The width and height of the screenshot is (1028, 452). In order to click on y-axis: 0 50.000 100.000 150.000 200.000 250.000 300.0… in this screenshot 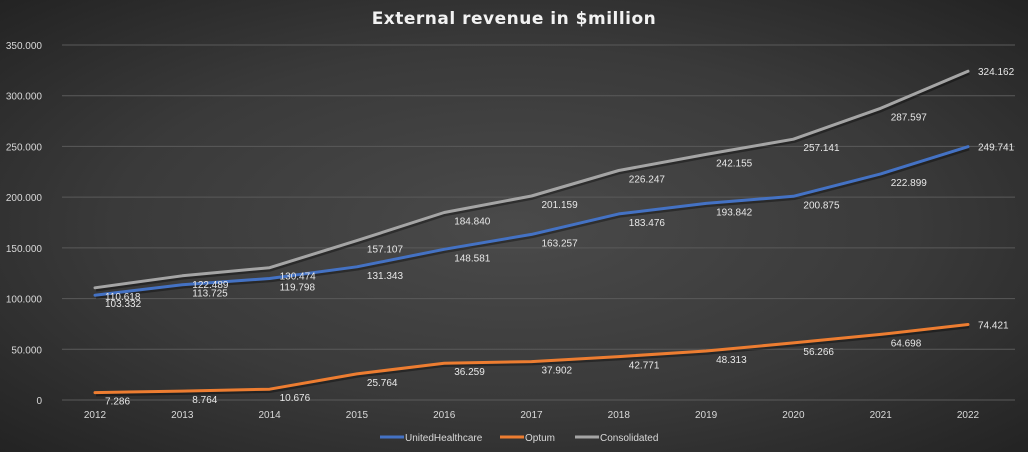, I will do `click(24, 224)`.